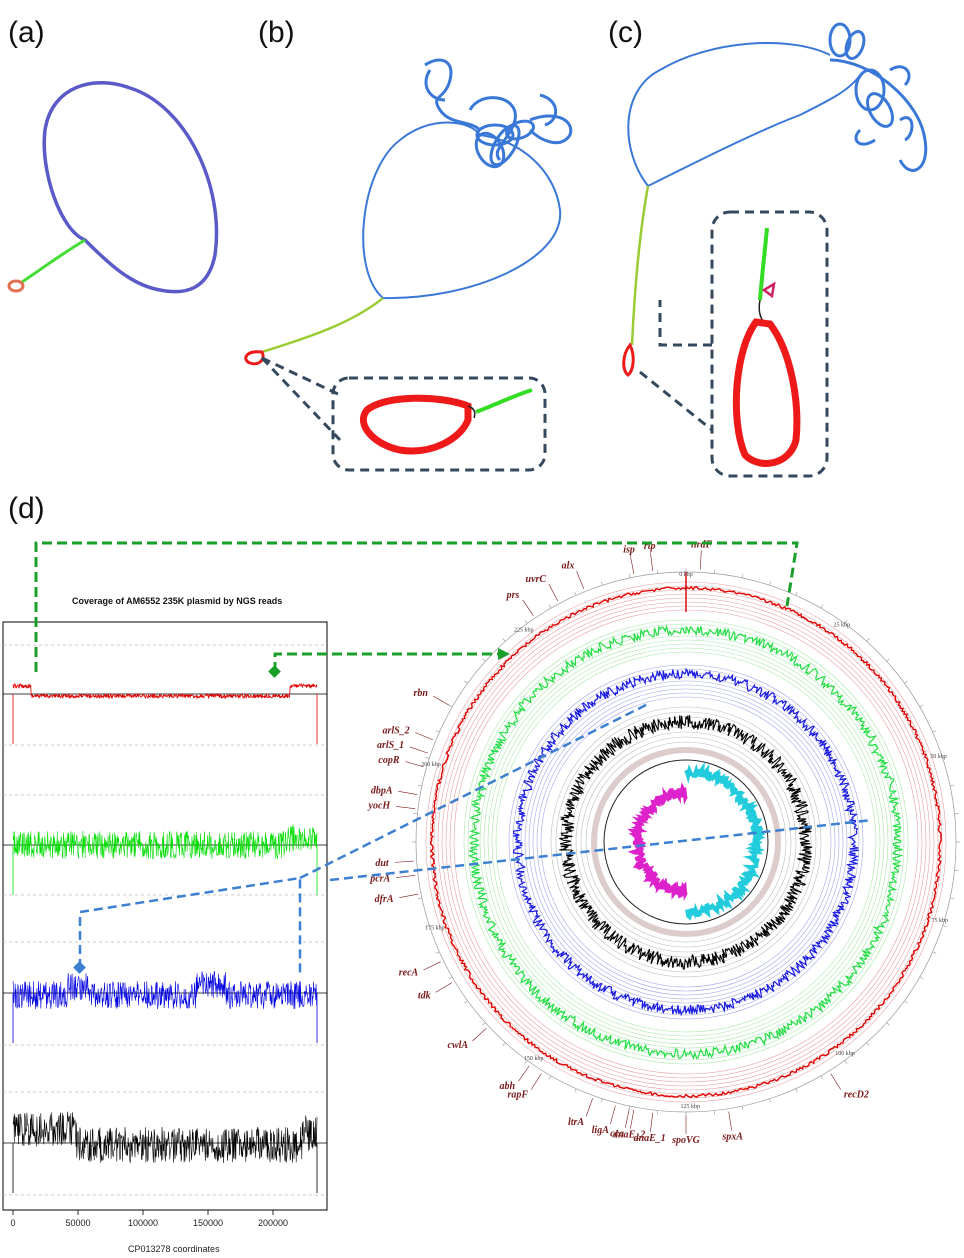 The image size is (964, 1258). Describe the element at coordinates (650, 1138) in the screenshot. I see `gene-label-dnaE_1: dnaE_1` at that location.